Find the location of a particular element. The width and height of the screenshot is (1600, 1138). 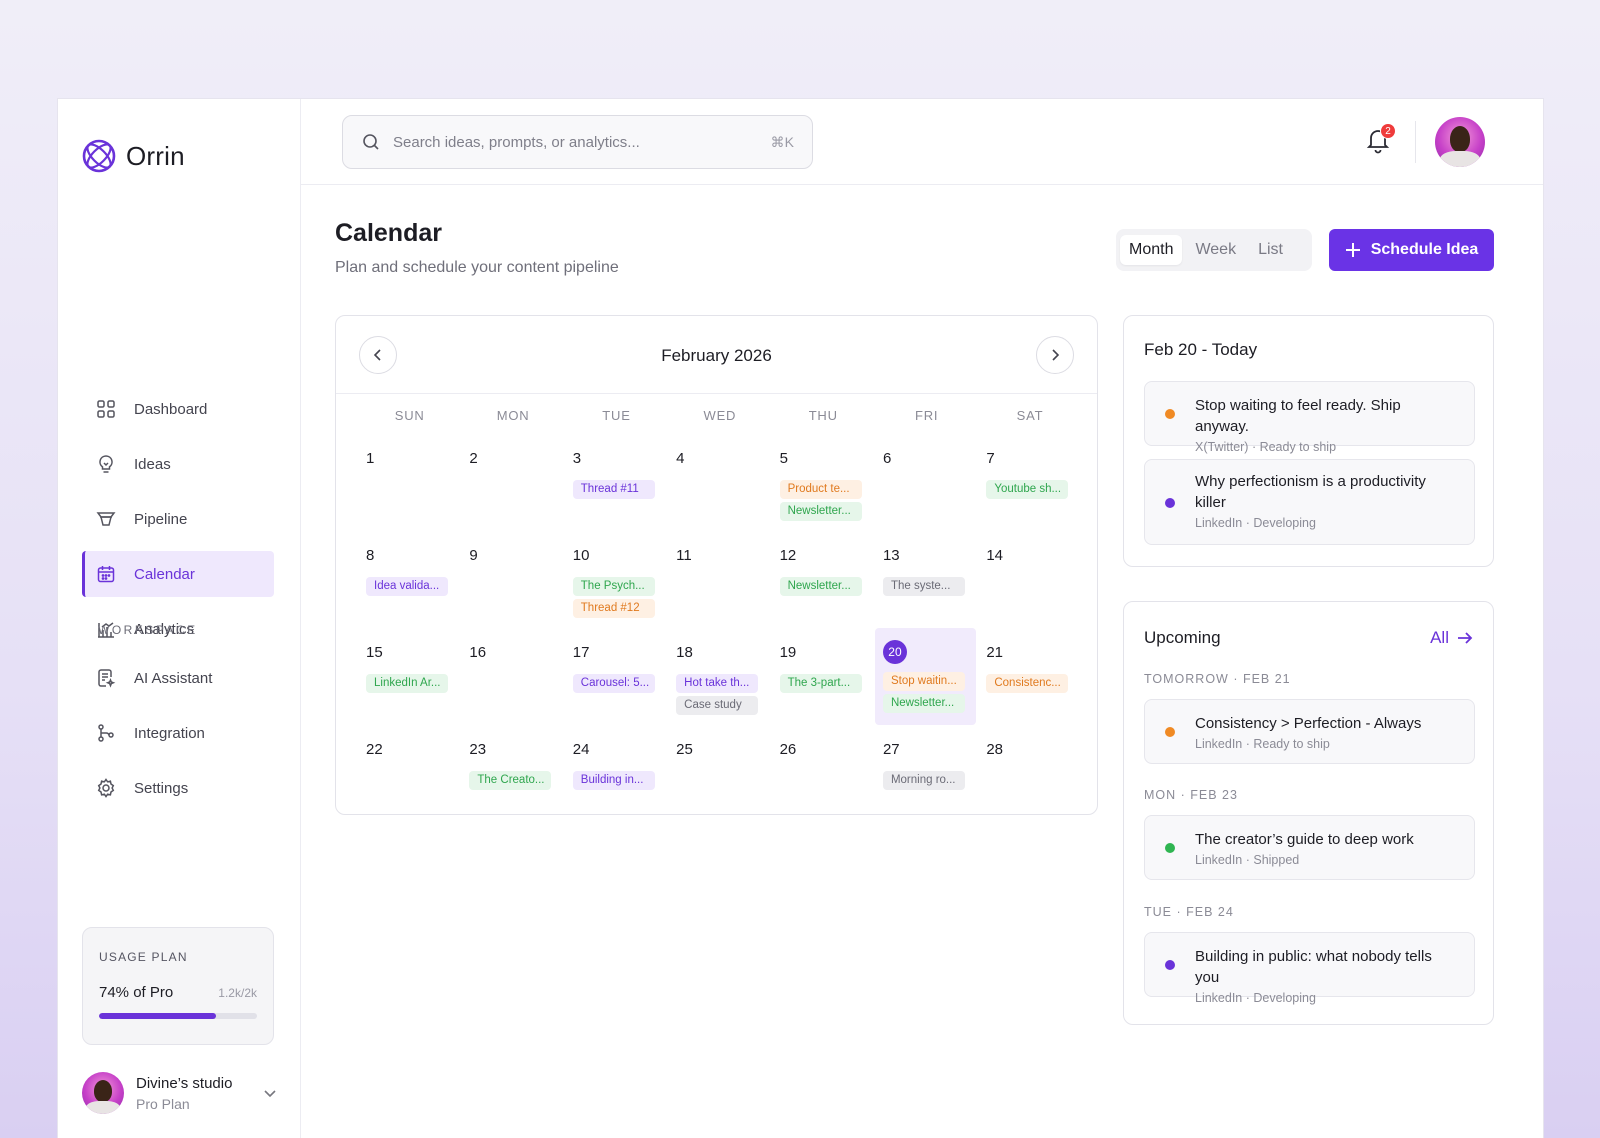

sidebar-item-ai-assistant: AI Assistant is located at coordinates (178, 678).